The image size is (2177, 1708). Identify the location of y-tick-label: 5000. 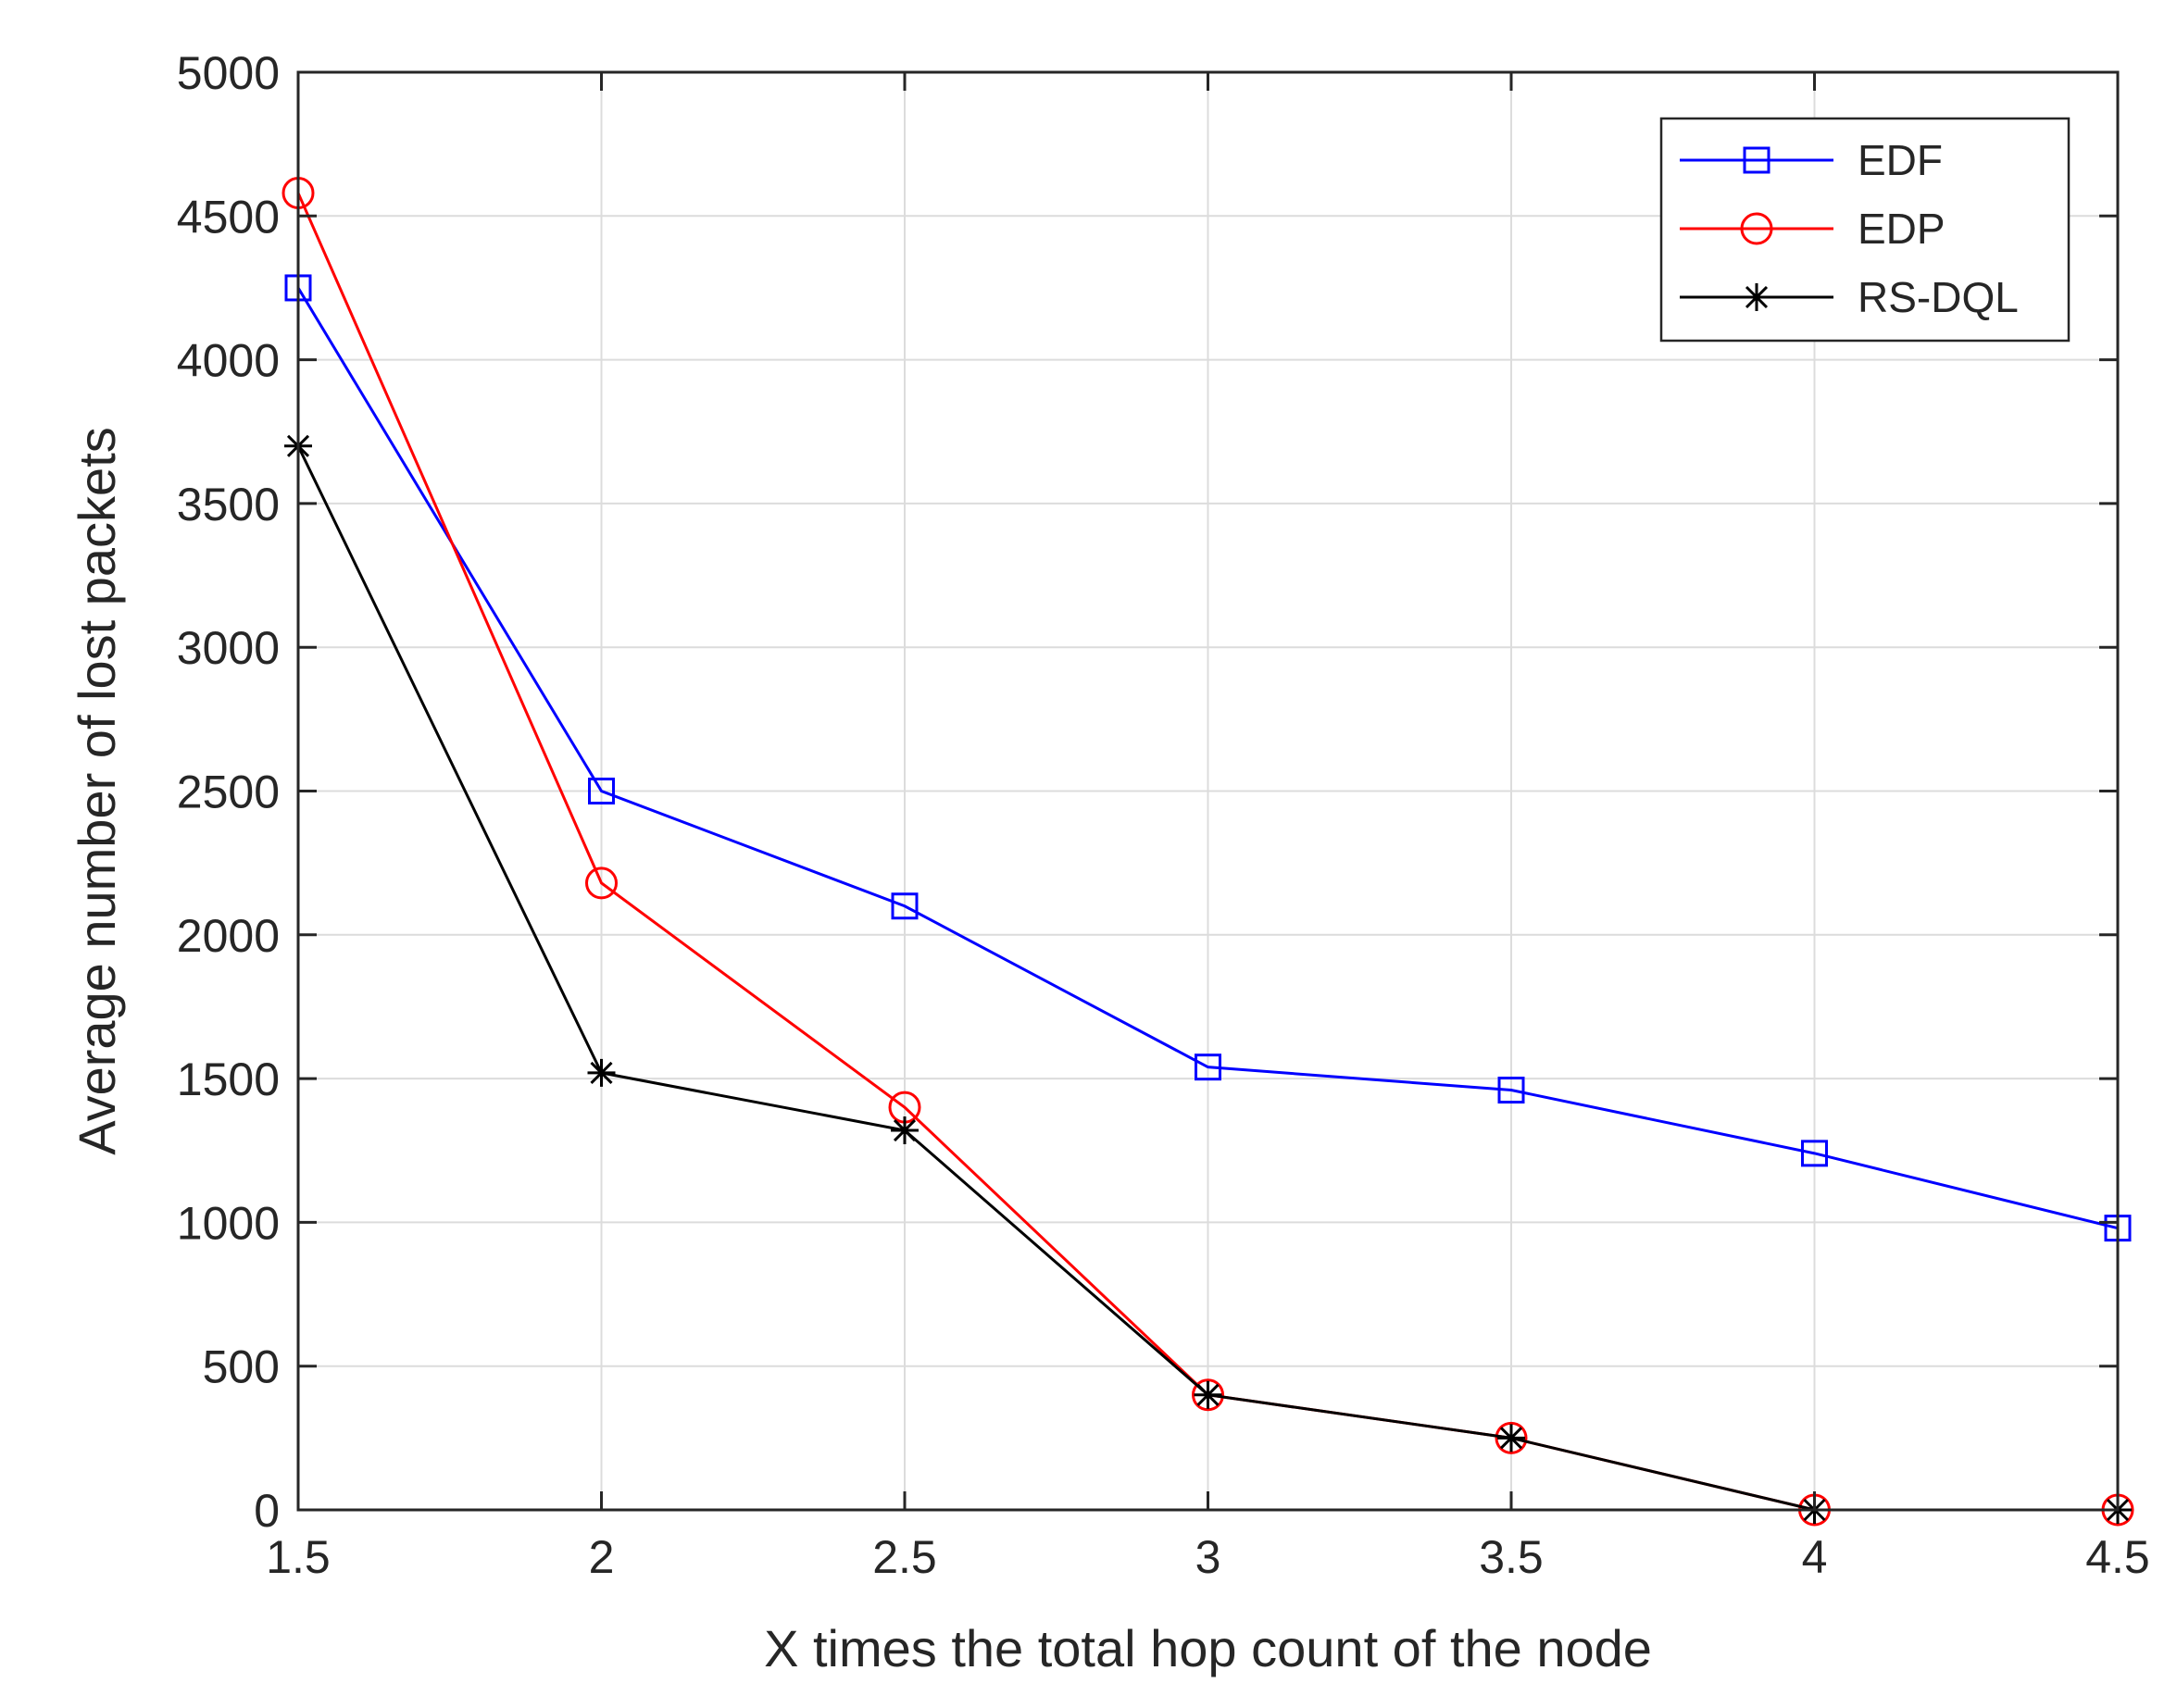
(228, 73).